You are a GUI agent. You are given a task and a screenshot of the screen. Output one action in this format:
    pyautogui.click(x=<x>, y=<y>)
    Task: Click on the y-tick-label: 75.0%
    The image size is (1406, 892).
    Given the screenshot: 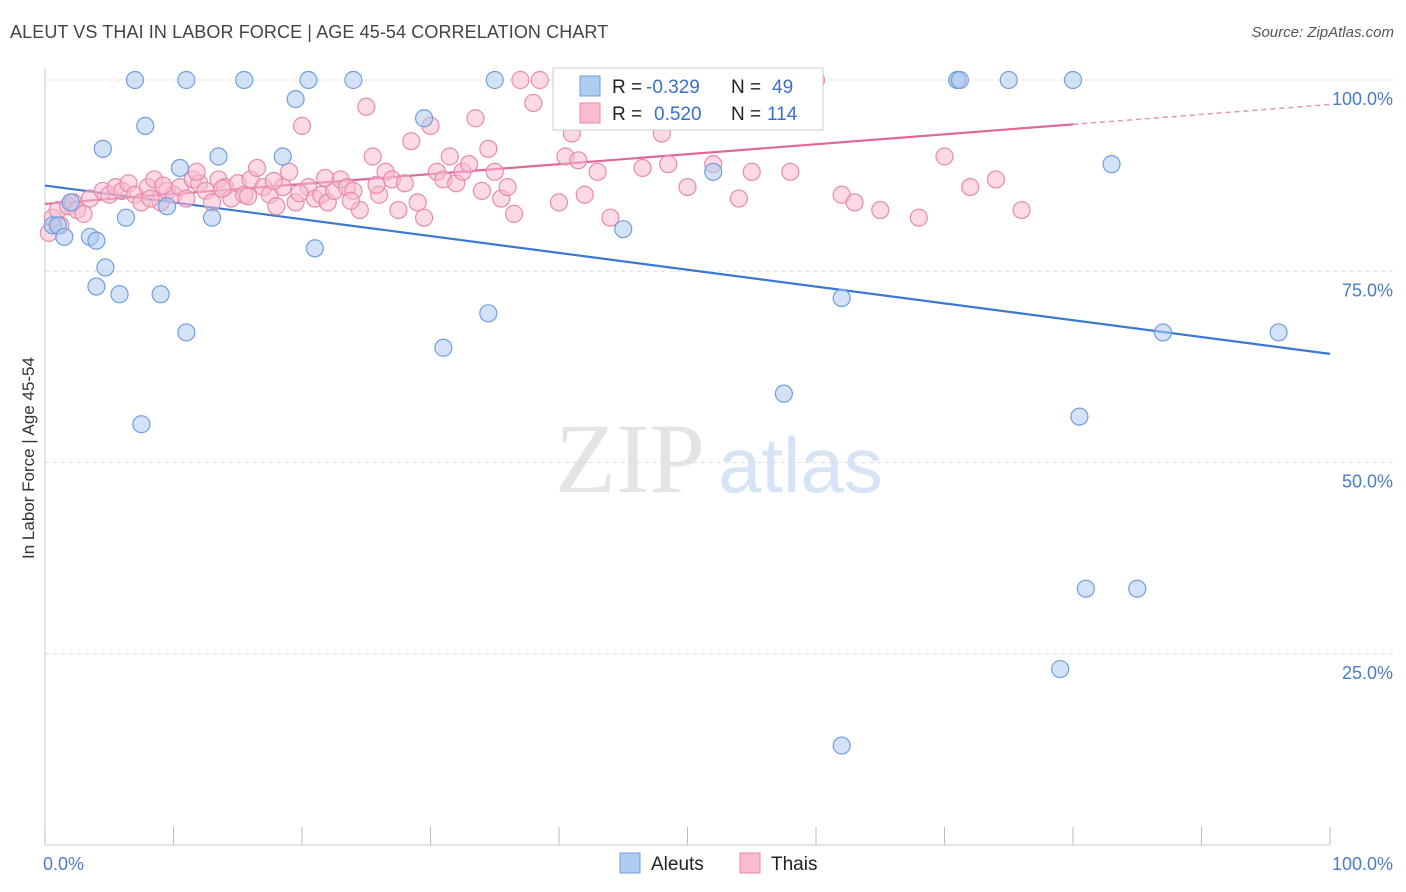 What is the action you would take?
    pyautogui.click(x=1367, y=290)
    